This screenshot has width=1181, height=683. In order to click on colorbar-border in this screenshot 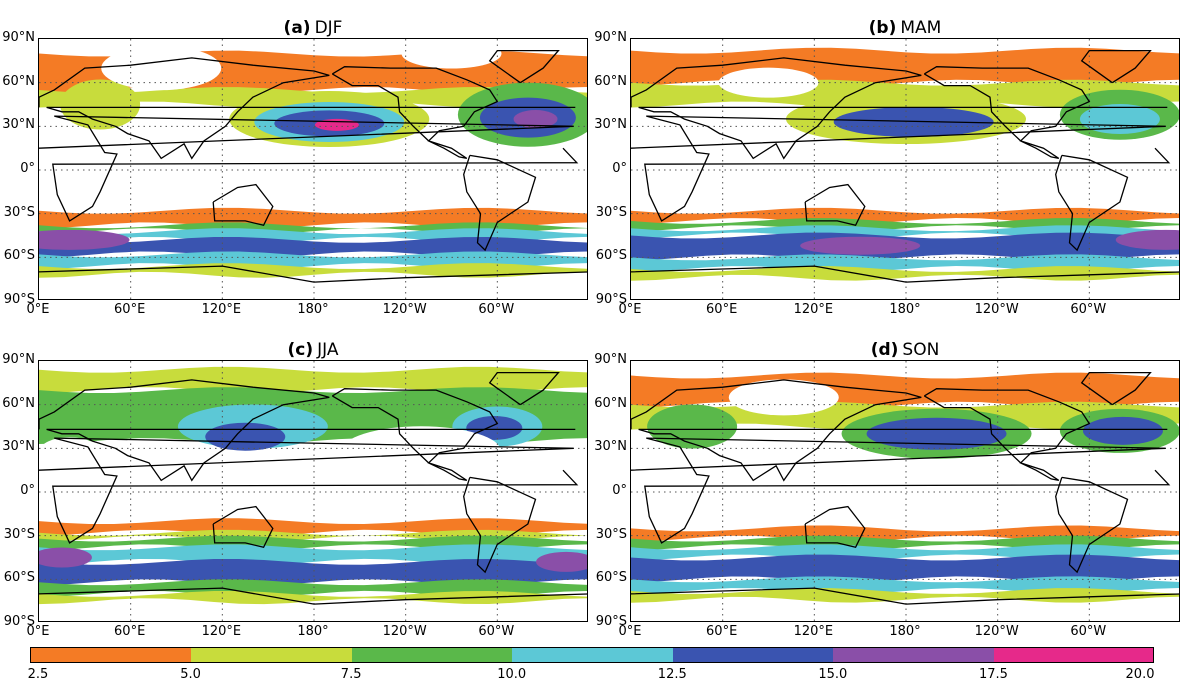, I will do `click(592, 655)`.